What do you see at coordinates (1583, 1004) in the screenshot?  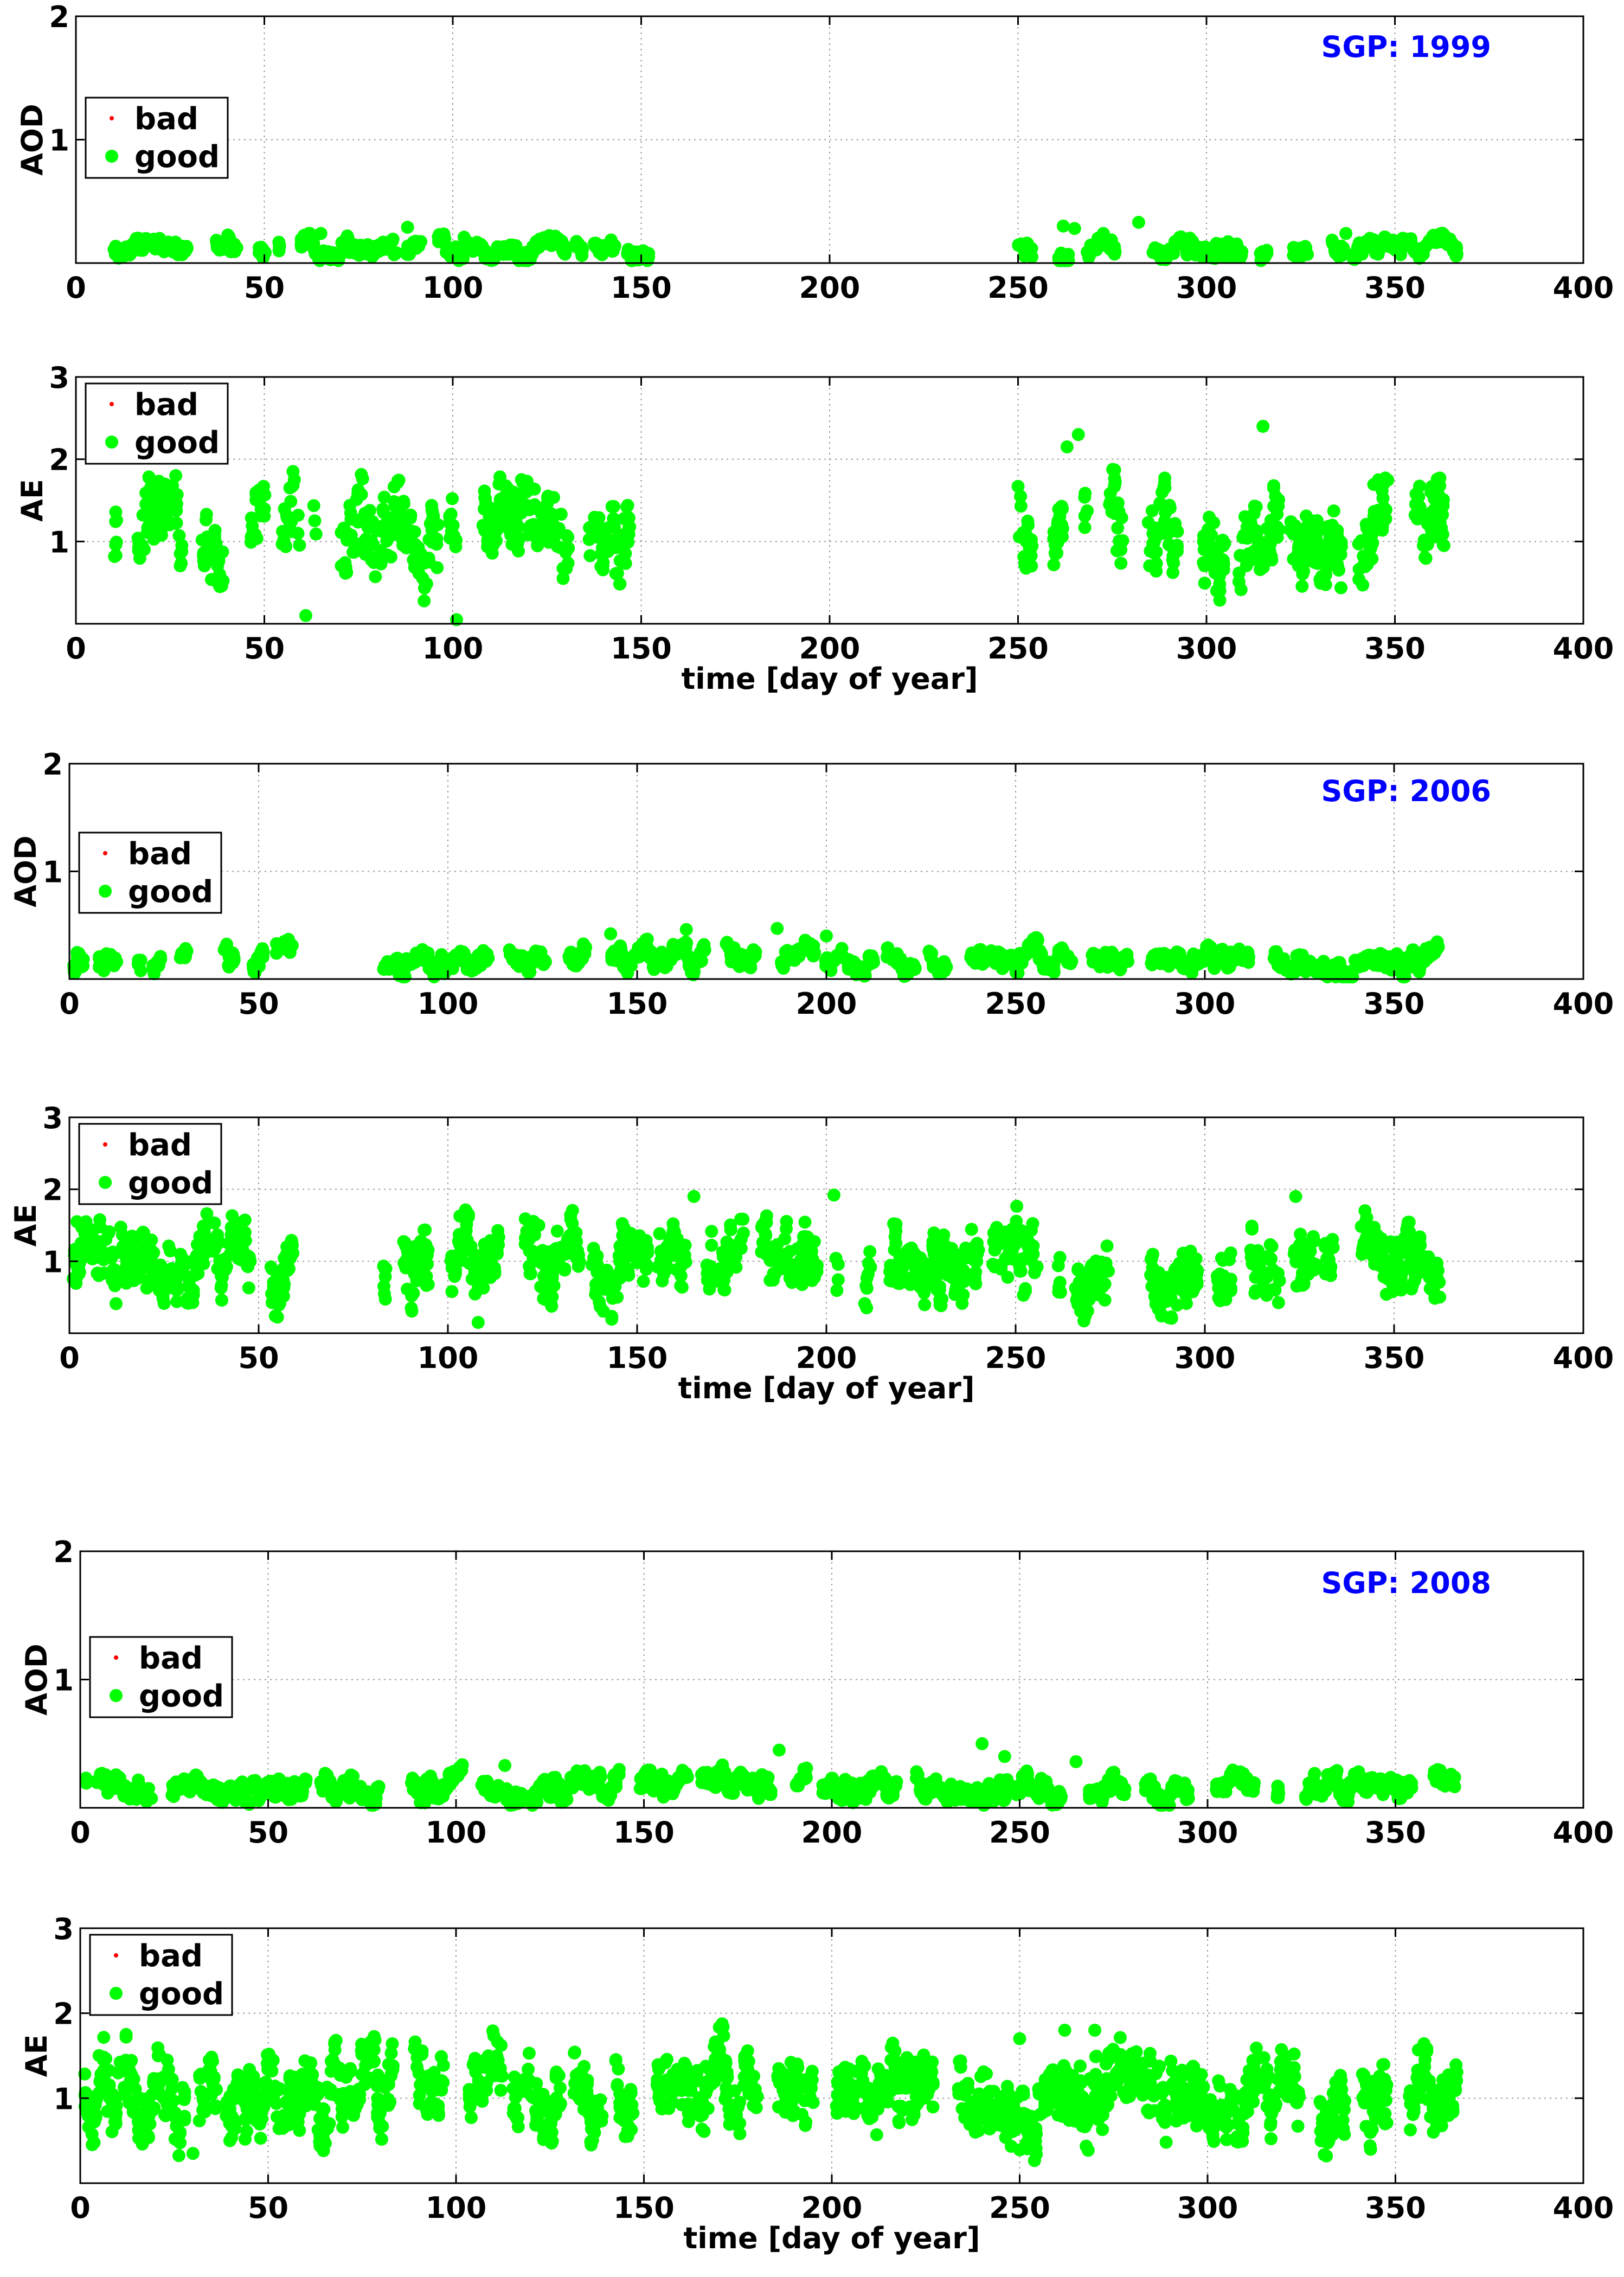 I see `x-tick-label: 400` at bounding box center [1583, 1004].